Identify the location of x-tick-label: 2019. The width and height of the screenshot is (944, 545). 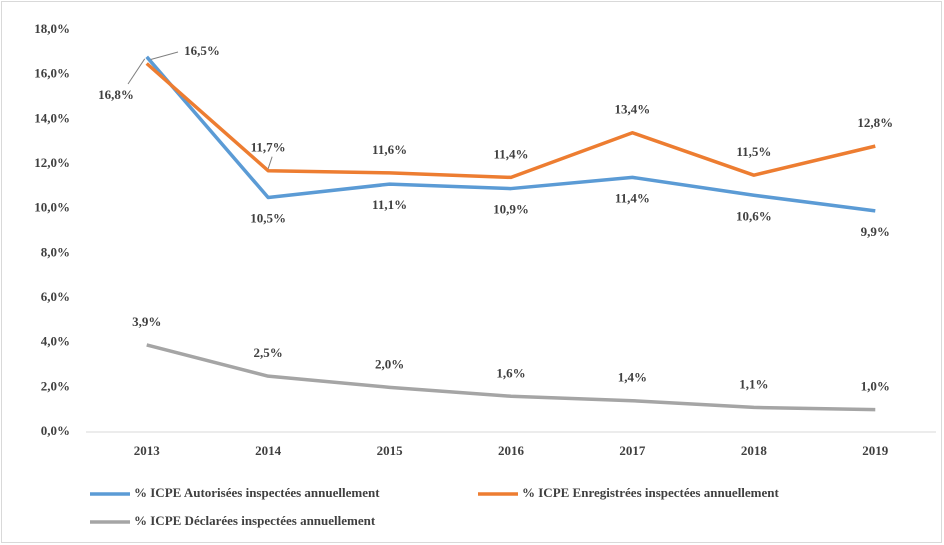
(875, 450).